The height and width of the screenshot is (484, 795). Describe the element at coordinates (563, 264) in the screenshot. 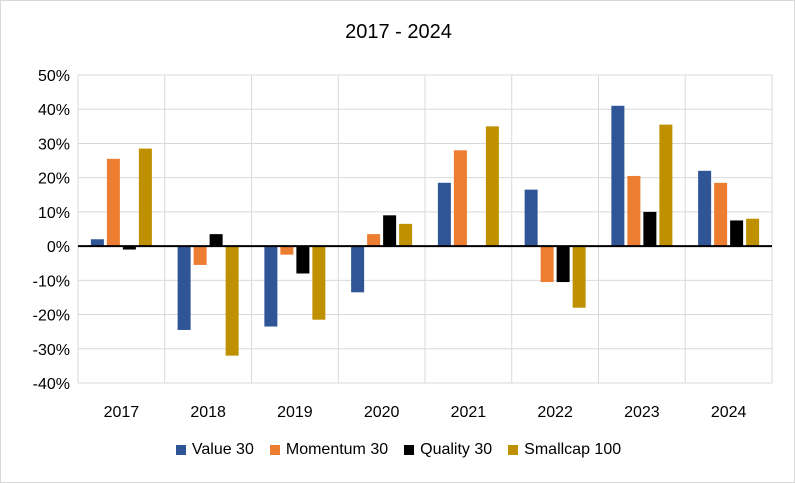

I see `bar-quality-30-2022` at that location.